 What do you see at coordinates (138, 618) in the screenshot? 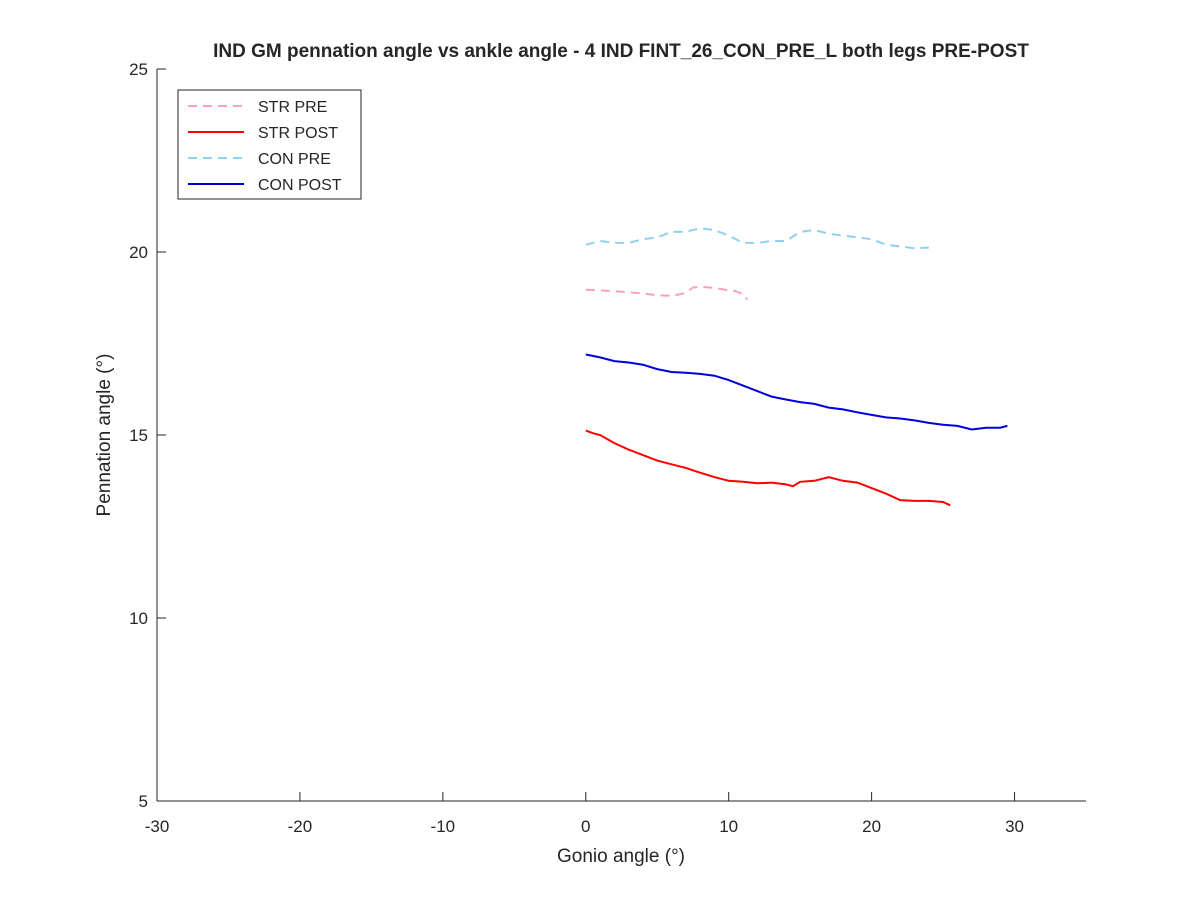
I see `y-tick-label: 10` at bounding box center [138, 618].